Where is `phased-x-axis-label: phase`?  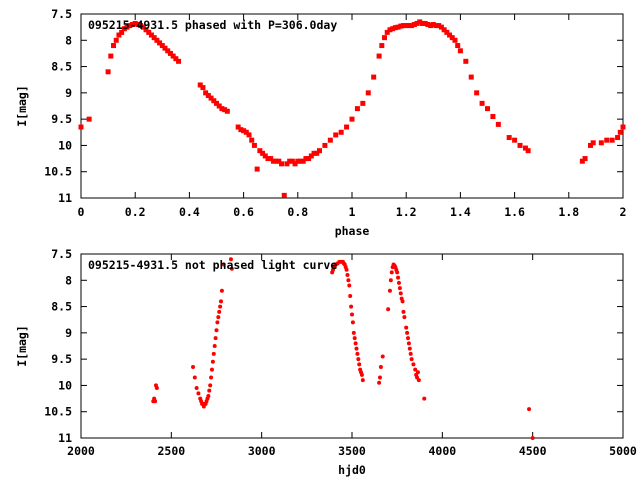 phased-x-axis-label: phase is located at coordinates (352, 231).